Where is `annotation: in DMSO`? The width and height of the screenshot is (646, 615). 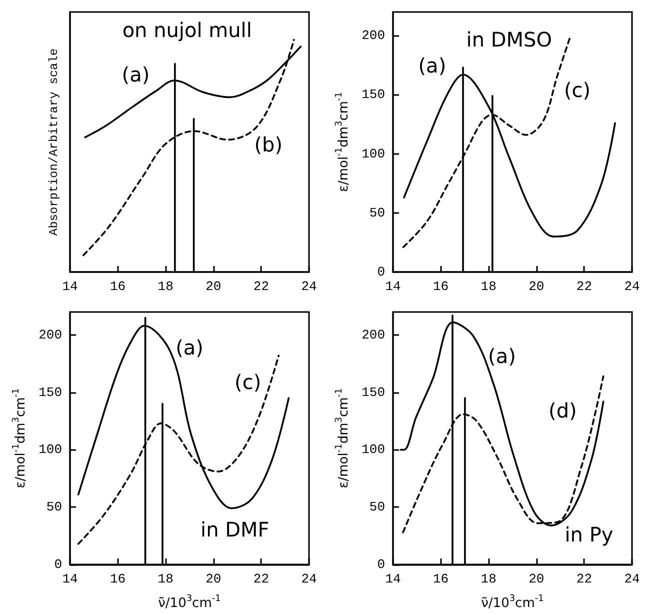 annotation: in DMSO is located at coordinates (509, 39).